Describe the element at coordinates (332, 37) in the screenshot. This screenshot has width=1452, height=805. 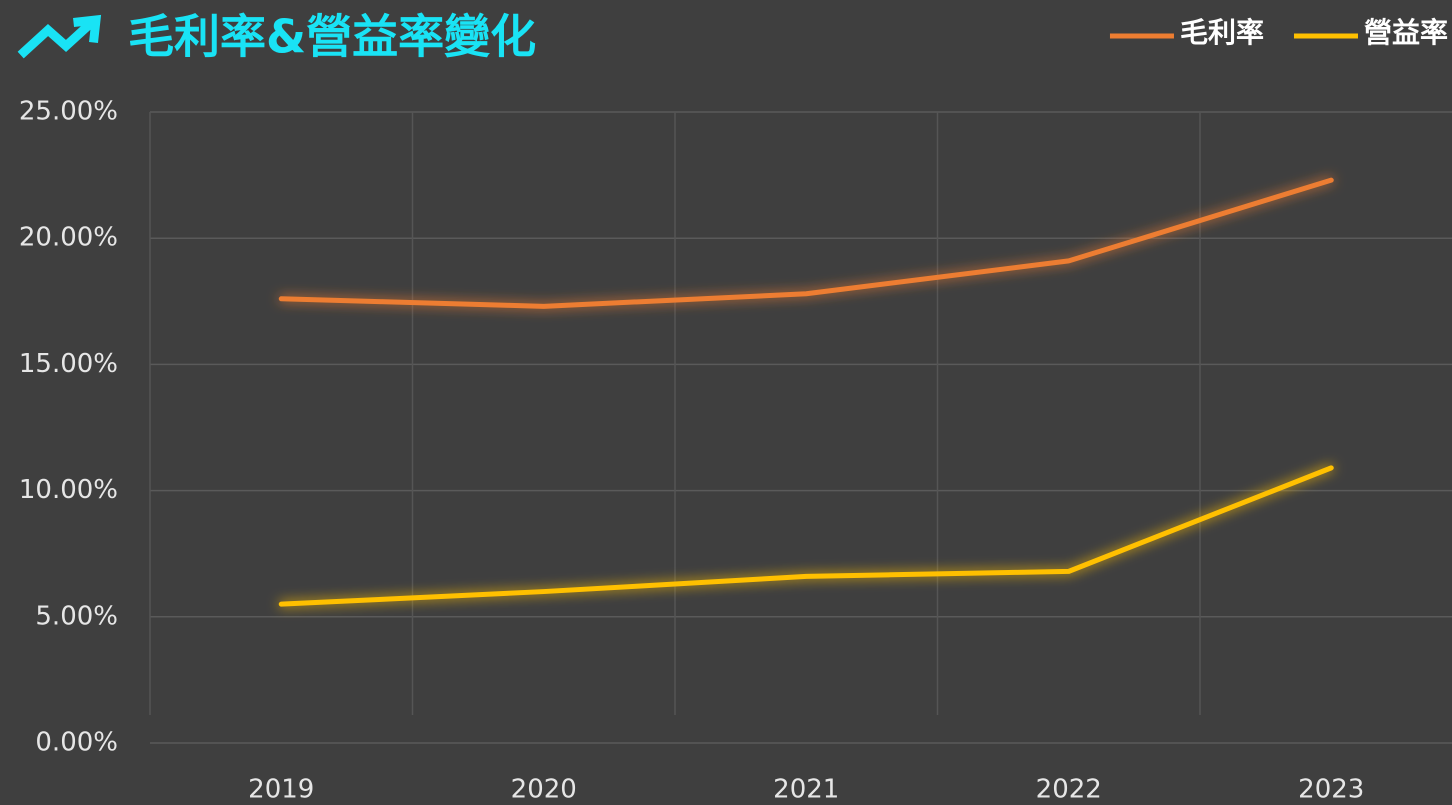
I see `chart-title: 毛利率&營益率變化` at that location.